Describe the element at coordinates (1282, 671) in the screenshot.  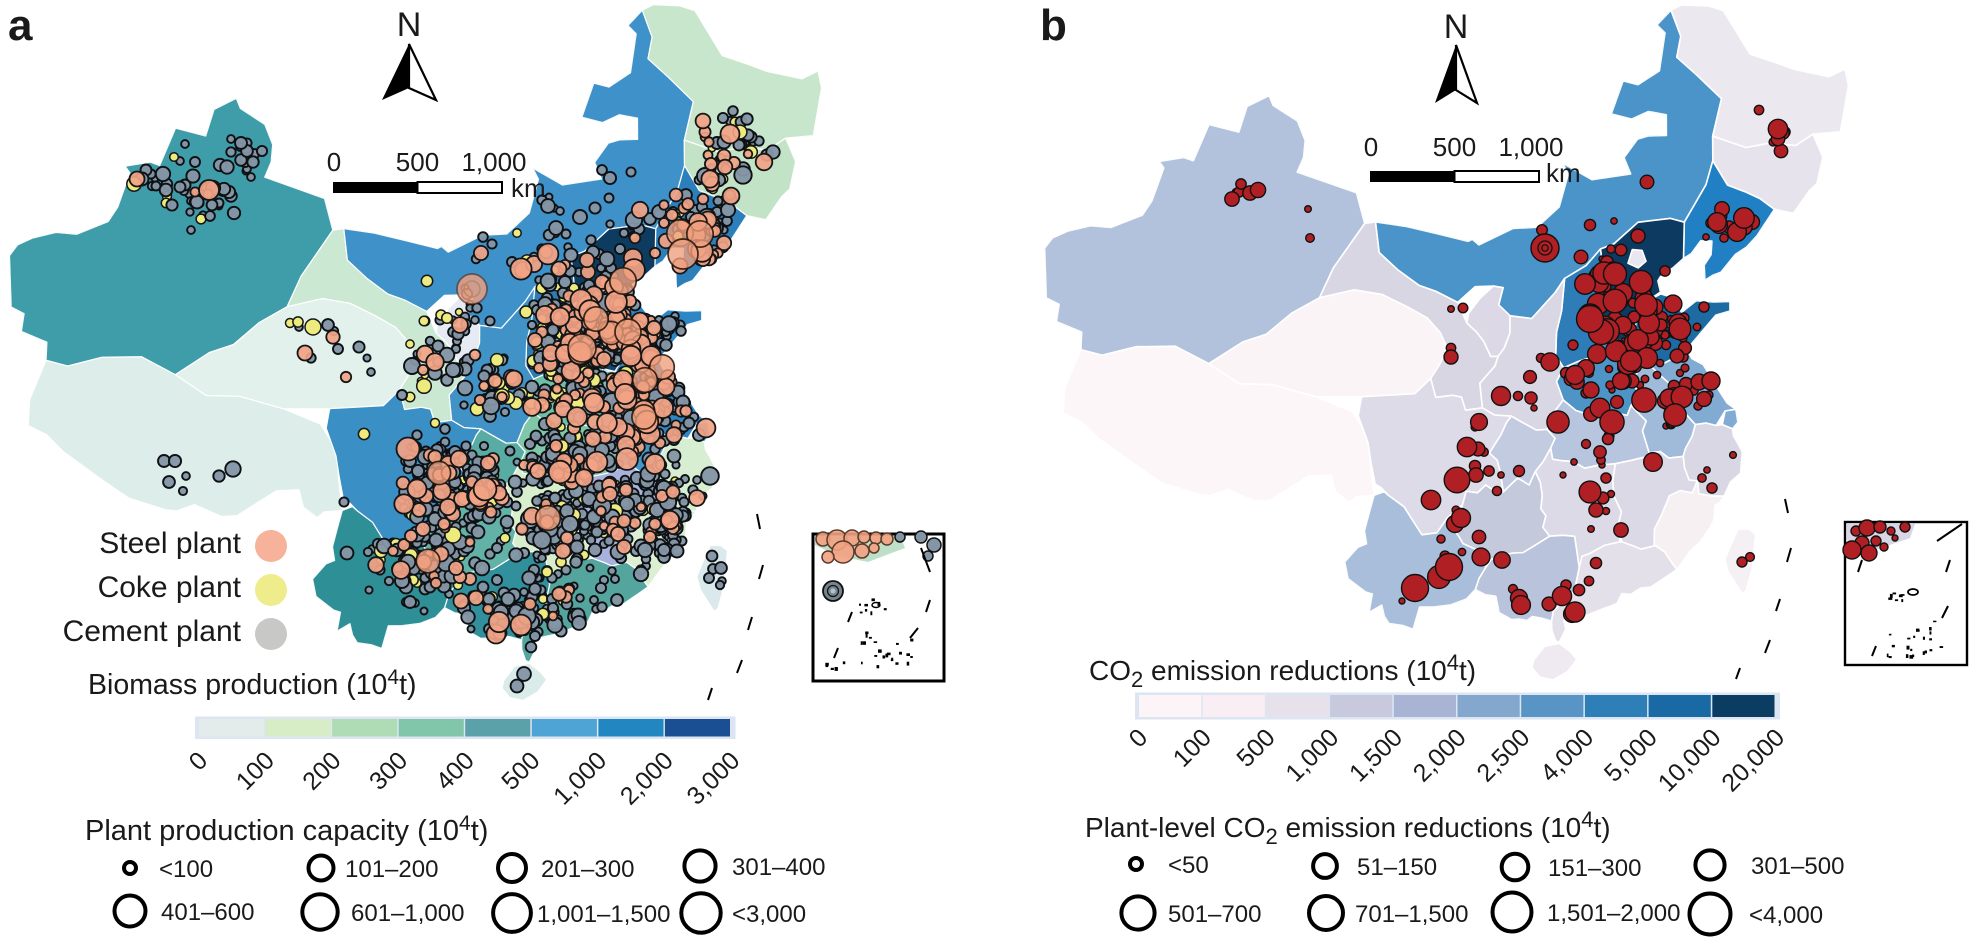
I see `svg-text: CO2 emission reductions (104t)` at that location.